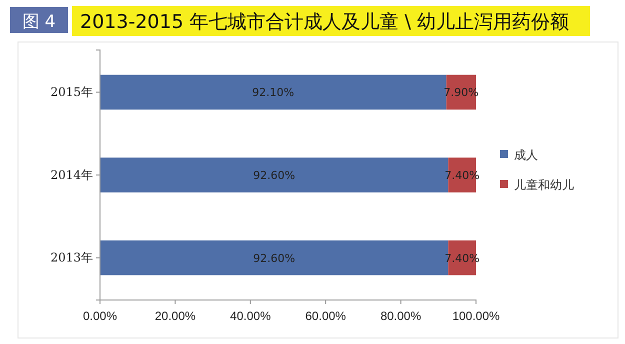 This screenshot has width=625, height=344. I want to click on data-label: 92.10%, so click(273, 93).